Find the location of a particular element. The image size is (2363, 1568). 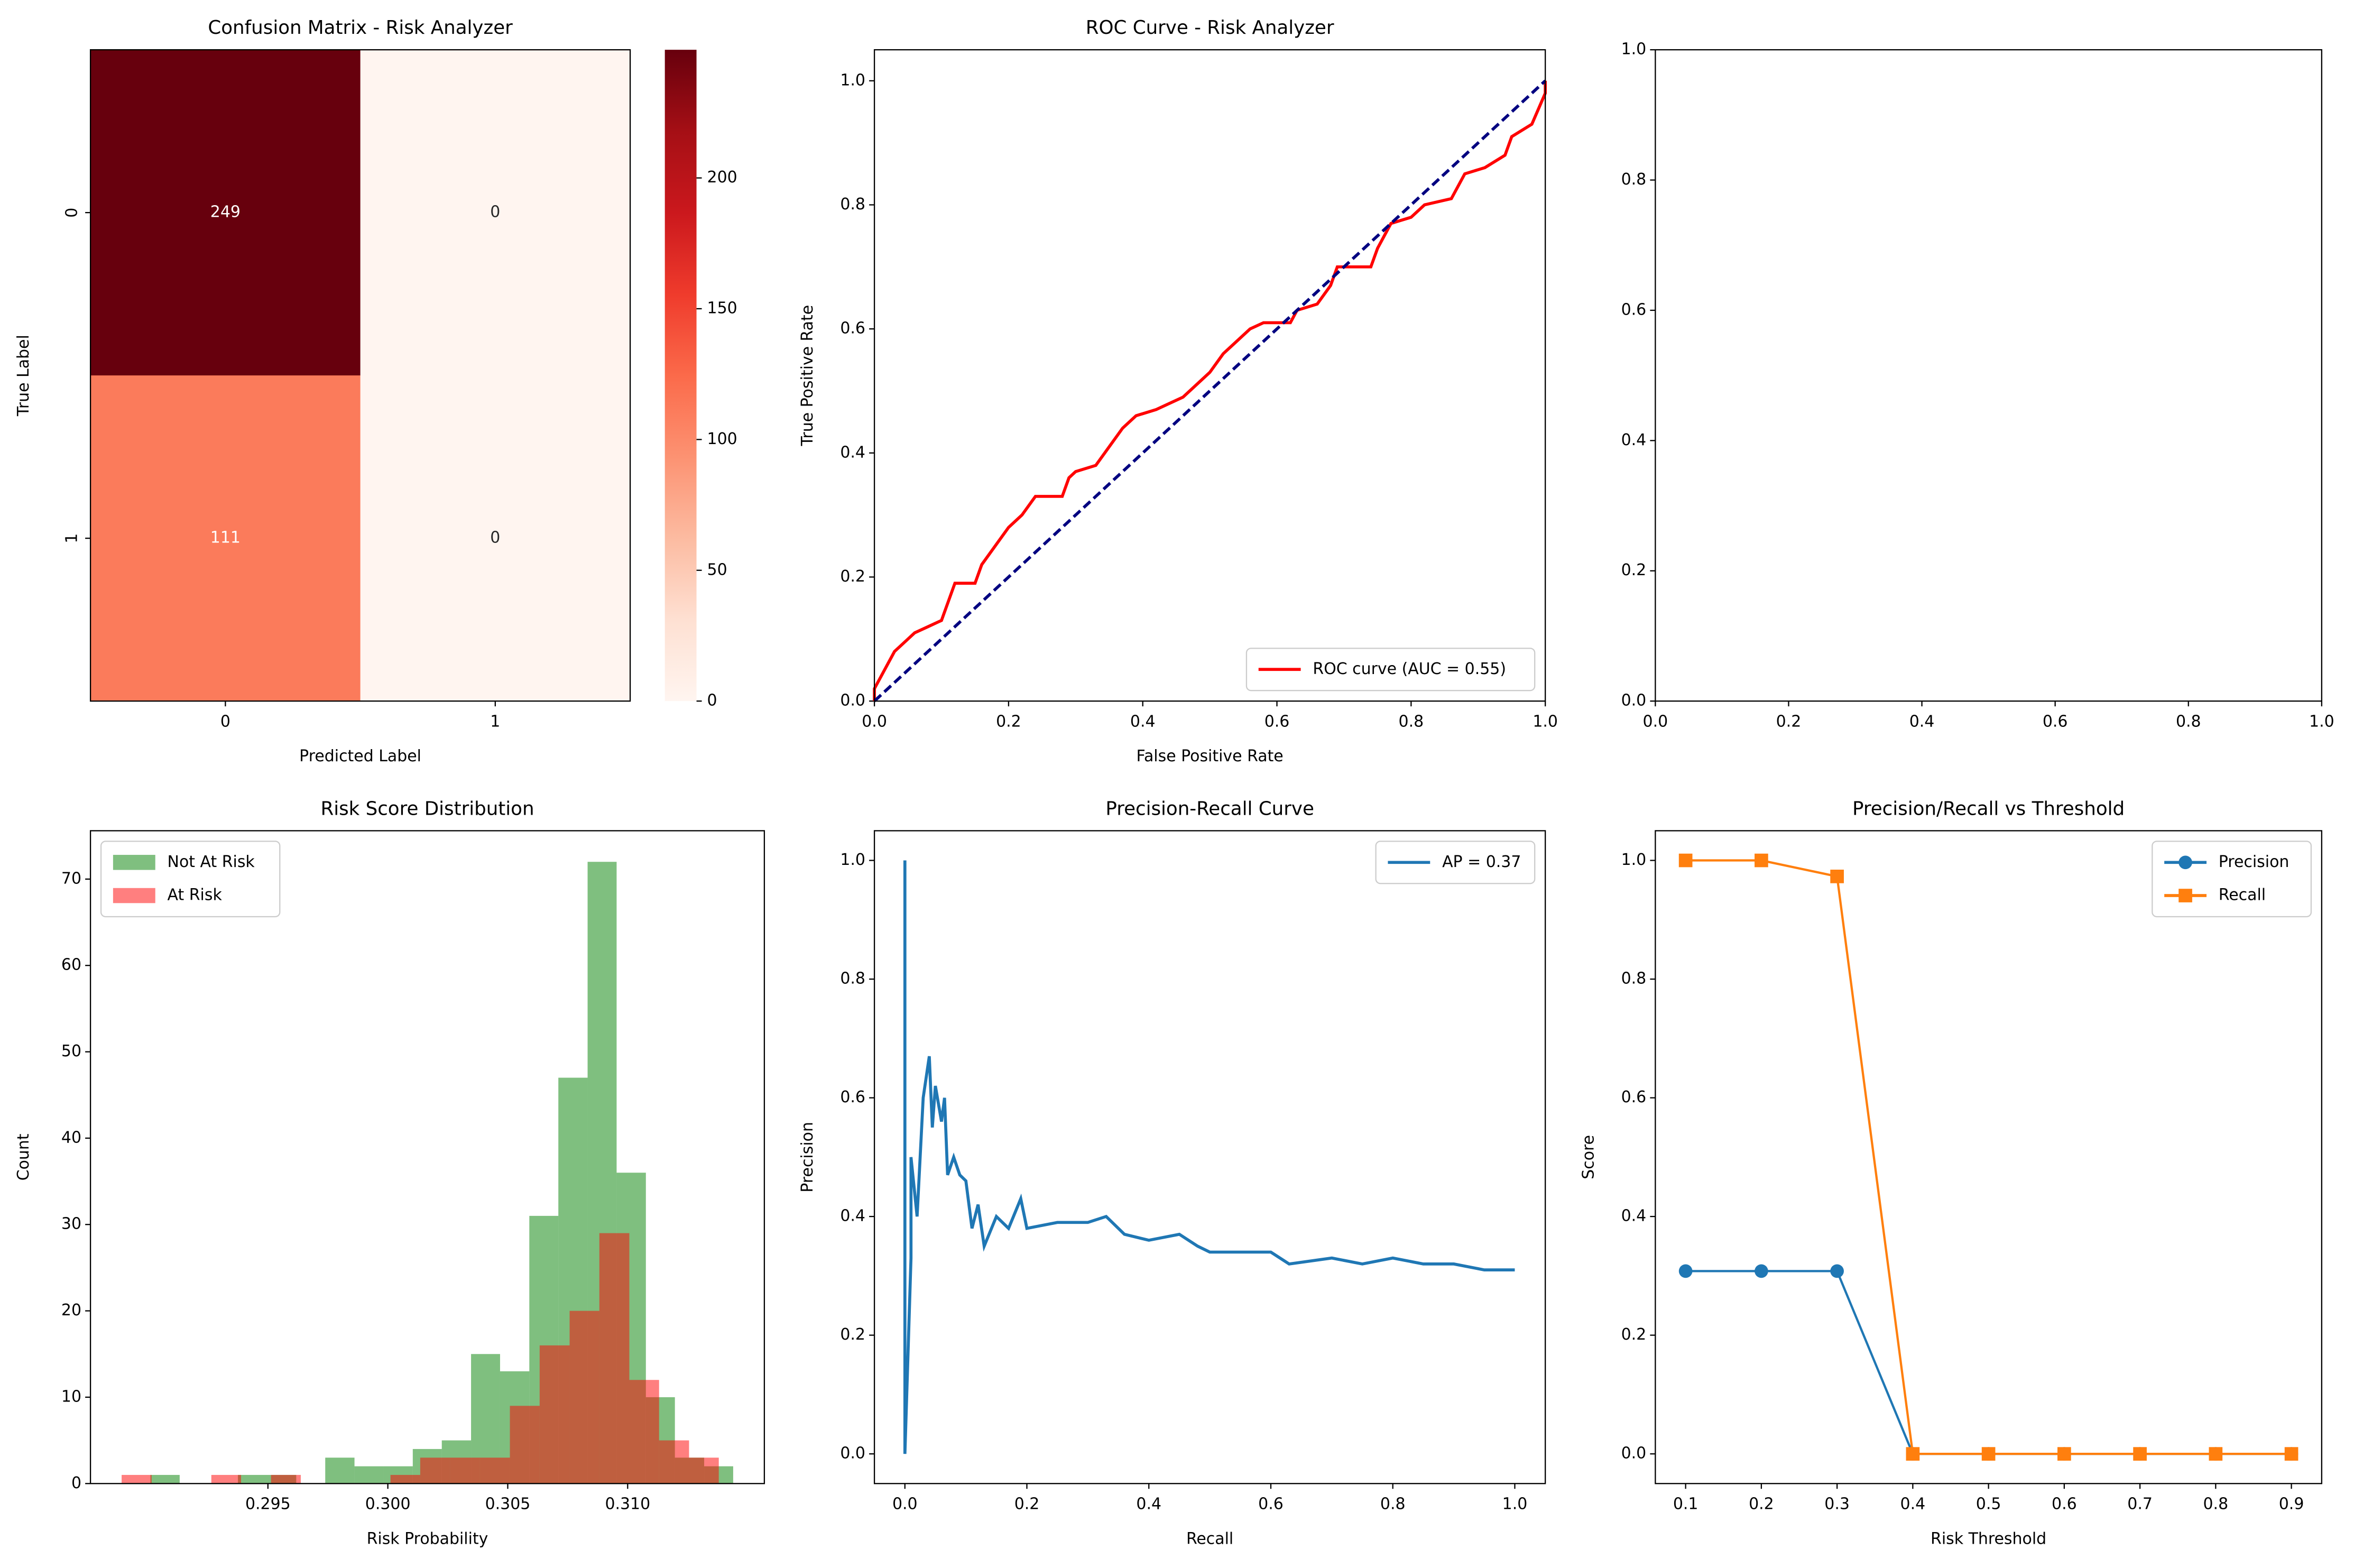

y-tick-label: 20 is located at coordinates (71, 1310).